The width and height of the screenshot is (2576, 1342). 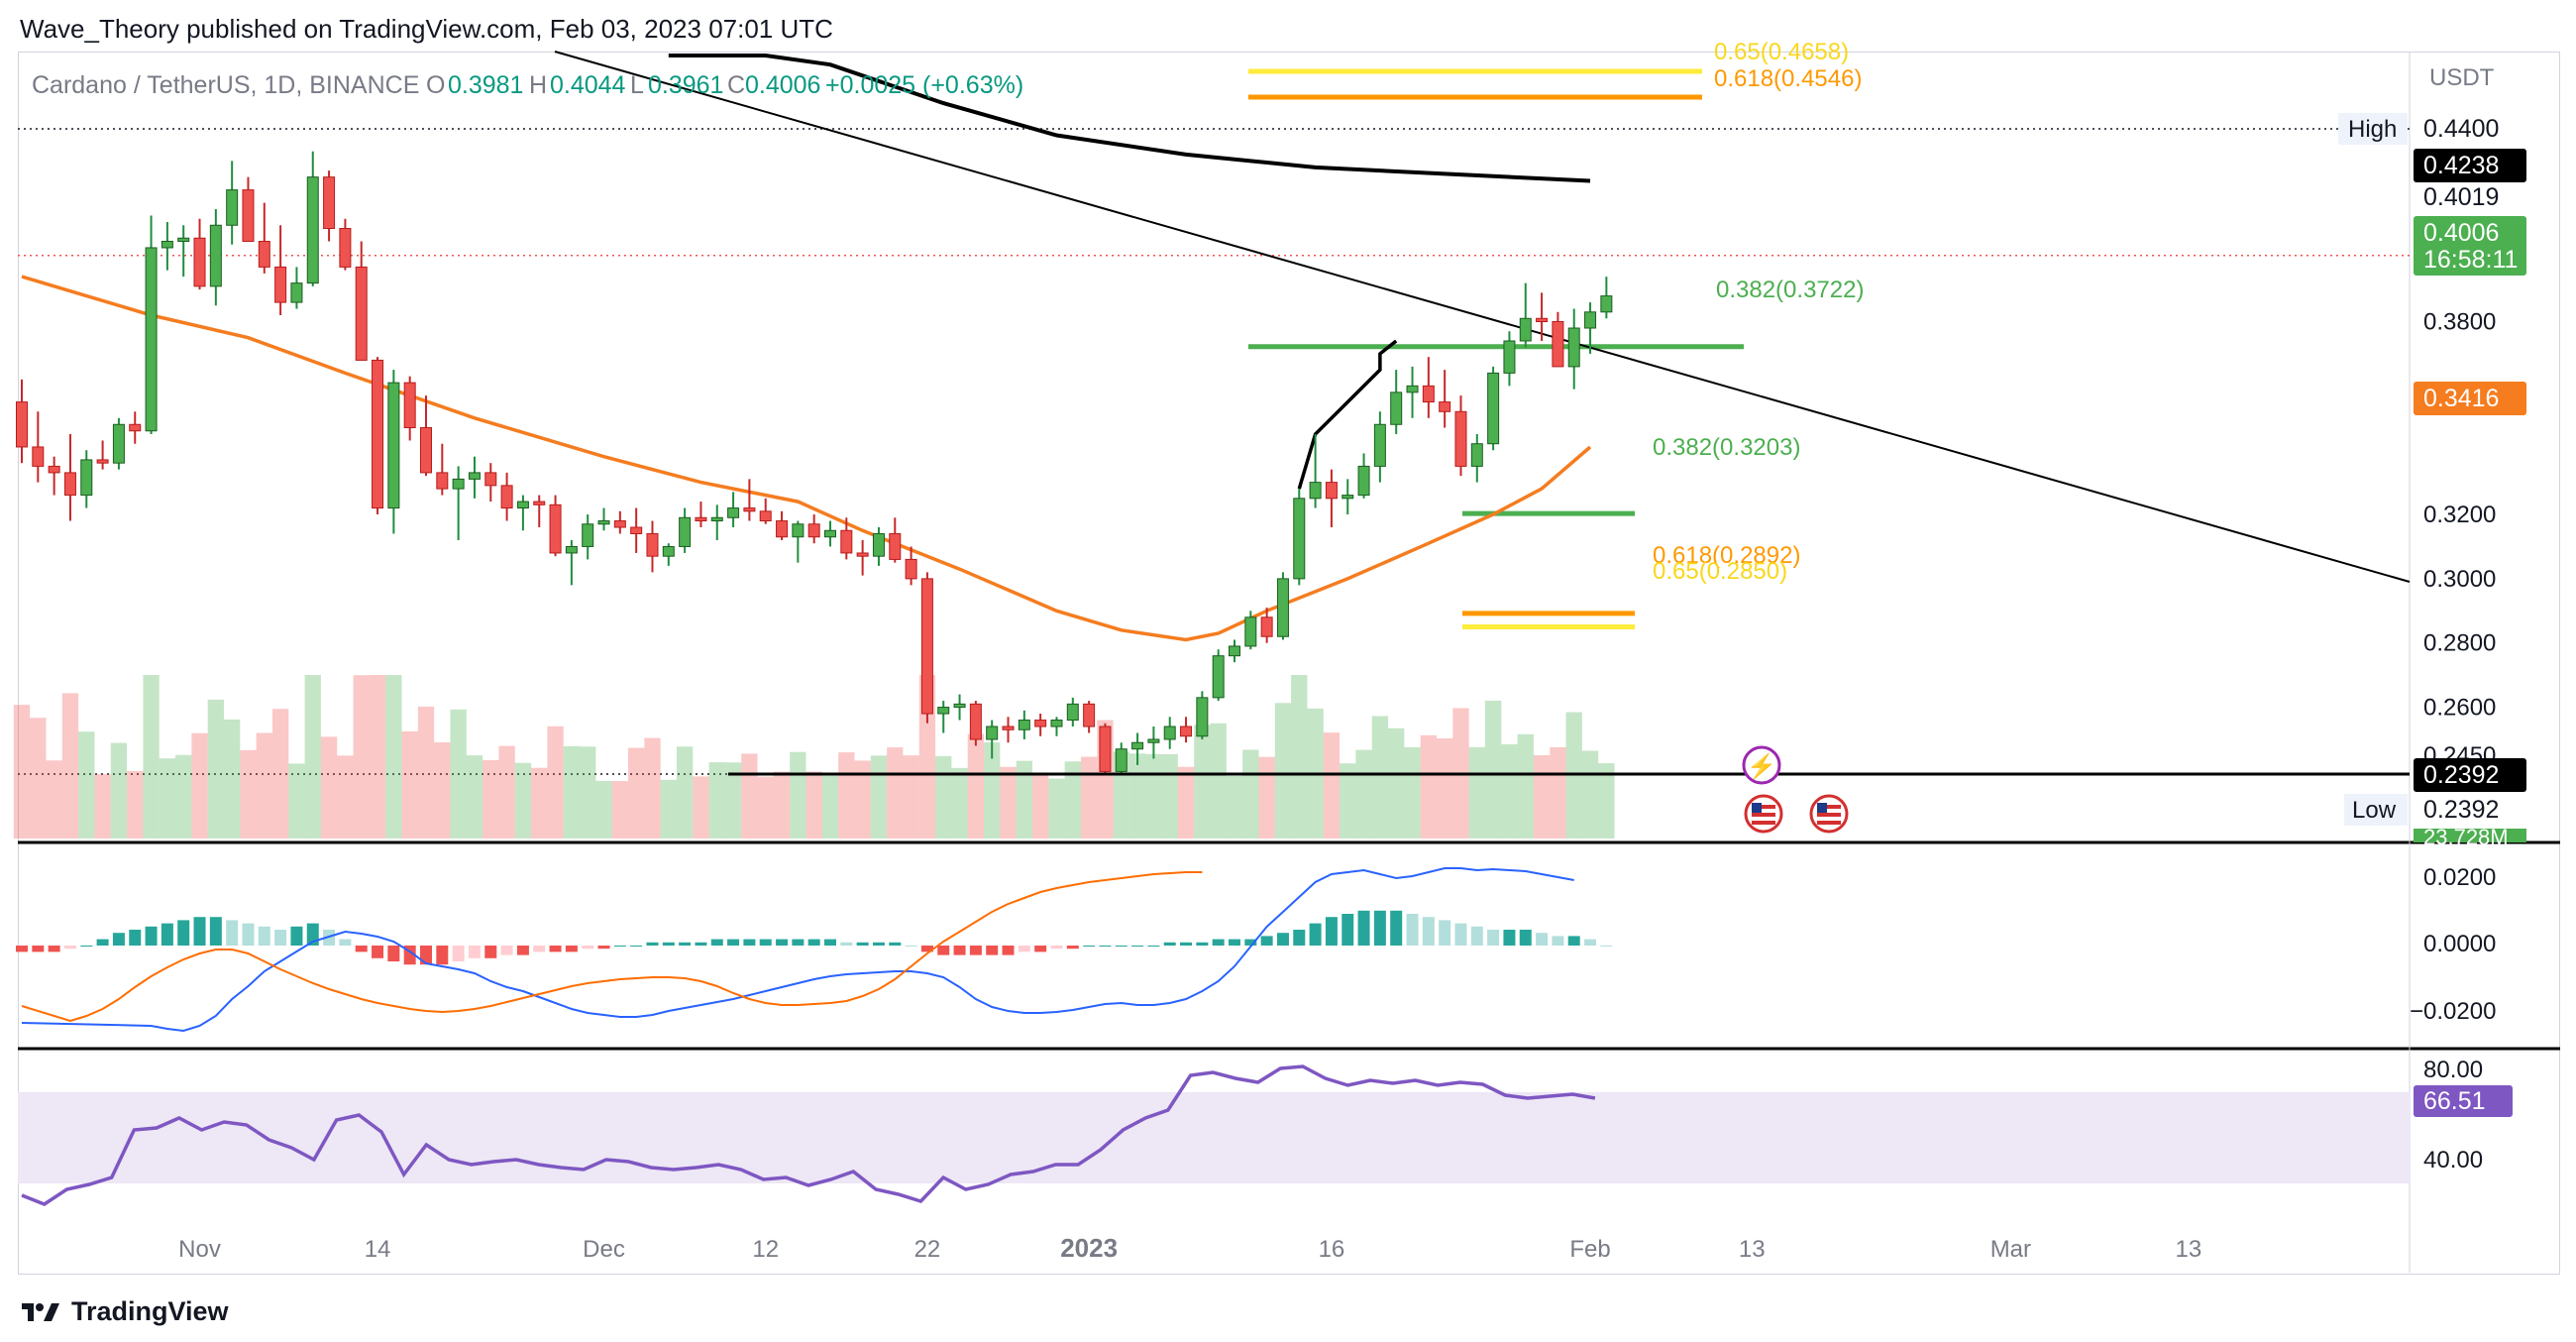 What do you see at coordinates (2462, 78) in the screenshot?
I see `currency-label: USDT` at bounding box center [2462, 78].